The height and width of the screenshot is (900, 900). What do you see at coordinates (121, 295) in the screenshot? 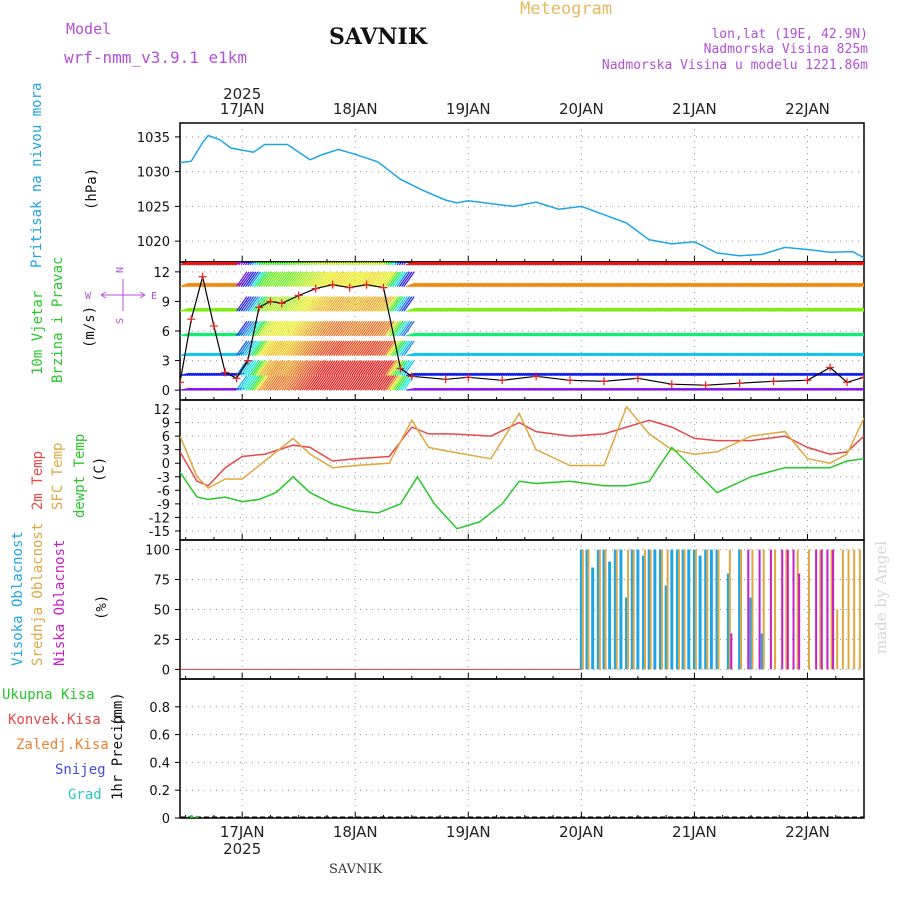
I see `wind-direction-key: N S E W` at bounding box center [121, 295].